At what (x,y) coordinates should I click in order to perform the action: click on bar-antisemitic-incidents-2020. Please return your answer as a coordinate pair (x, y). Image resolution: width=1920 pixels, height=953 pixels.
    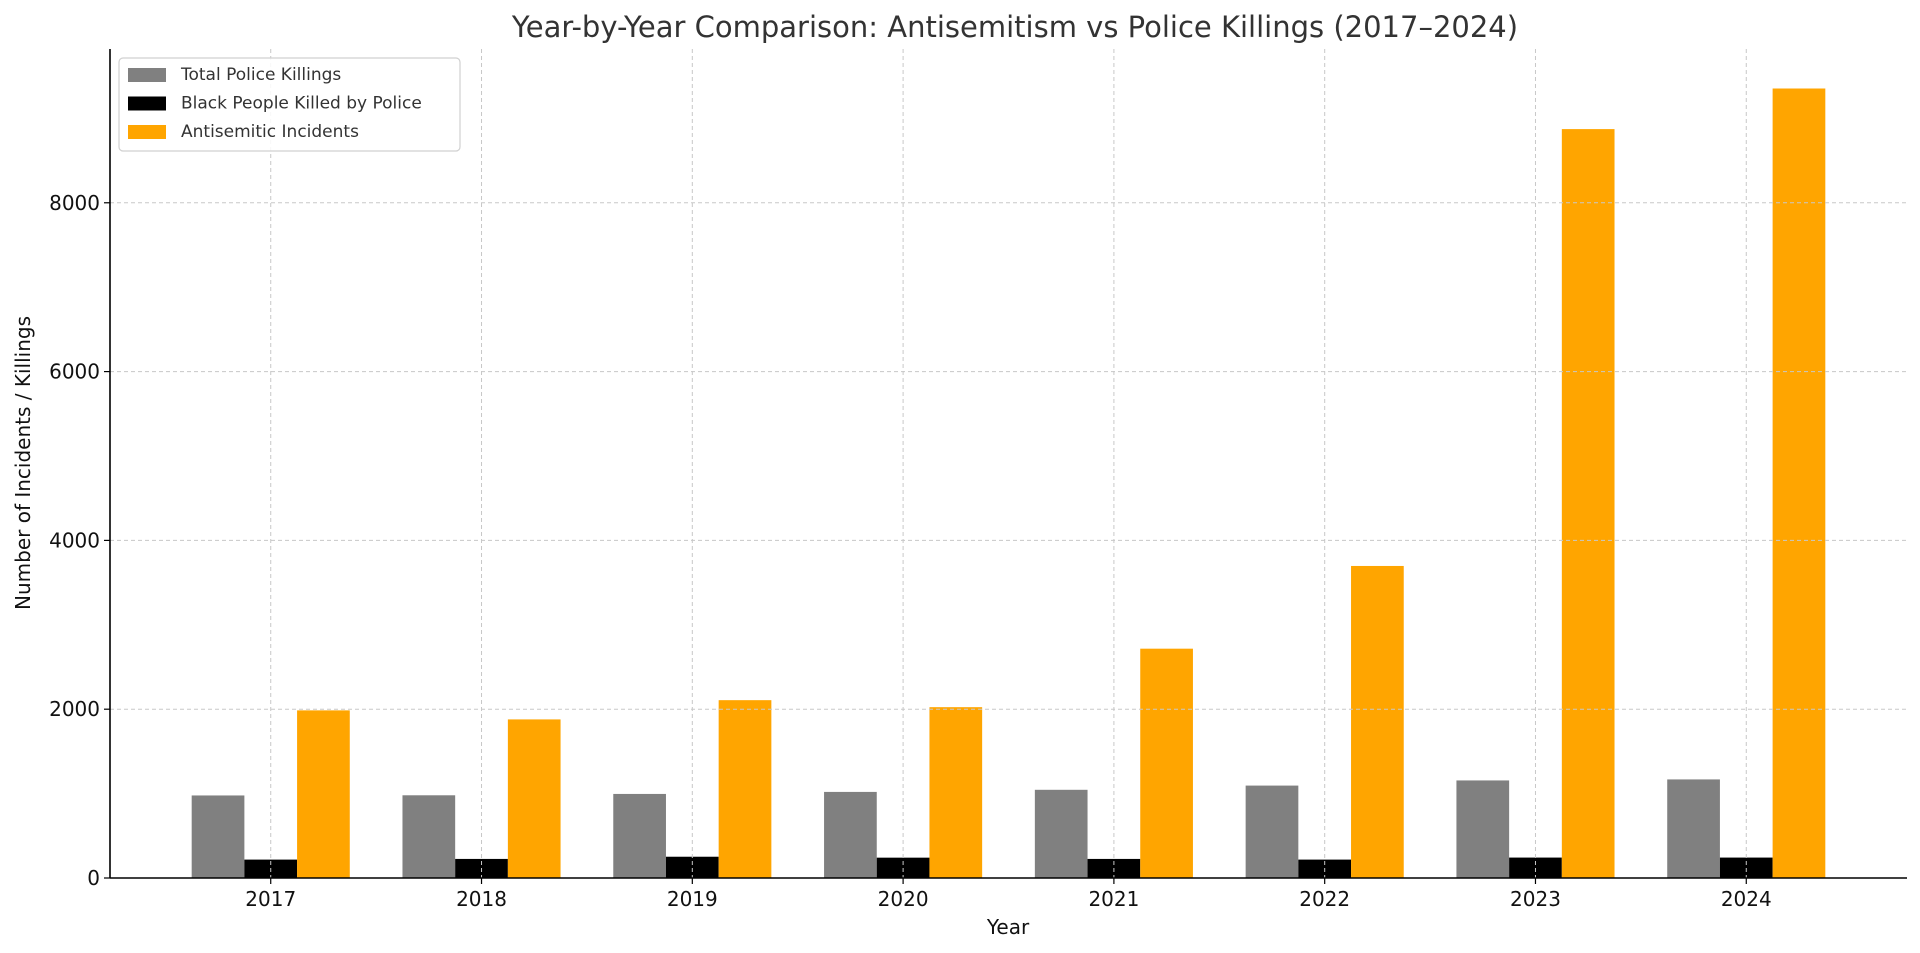
    Looking at the image, I should click on (956, 792).